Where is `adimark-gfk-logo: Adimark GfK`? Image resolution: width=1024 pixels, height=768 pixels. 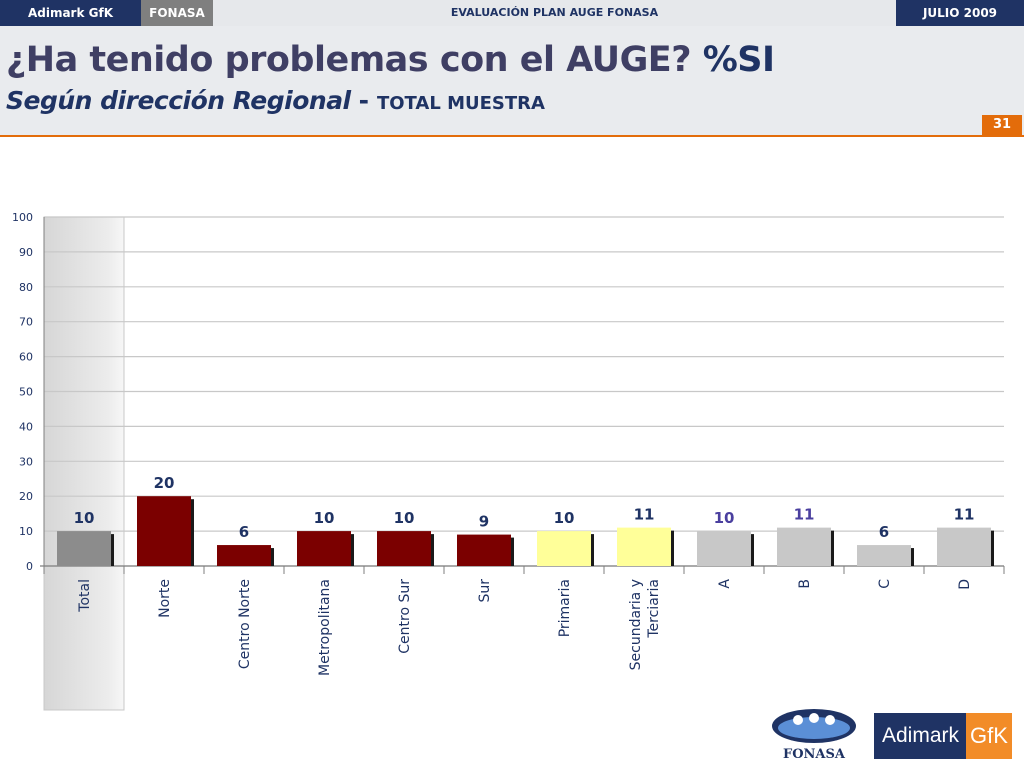 adimark-gfk-logo: Adimark GfK is located at coordinates (943, 736).